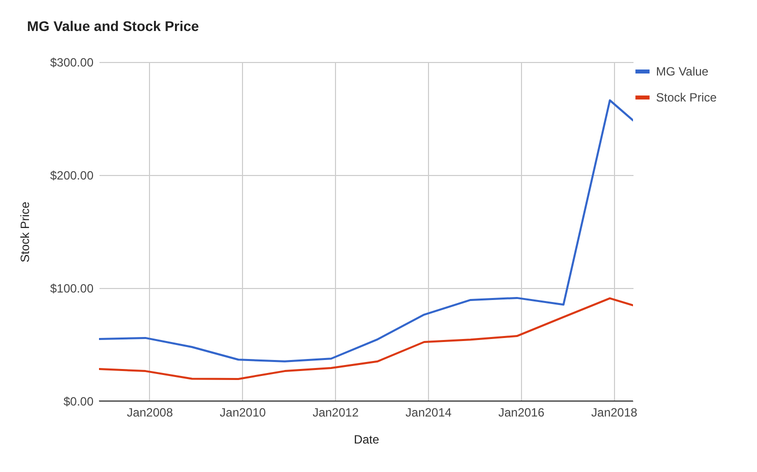  I want to click on x-tick-label: Jan2014, so click(429, 413).